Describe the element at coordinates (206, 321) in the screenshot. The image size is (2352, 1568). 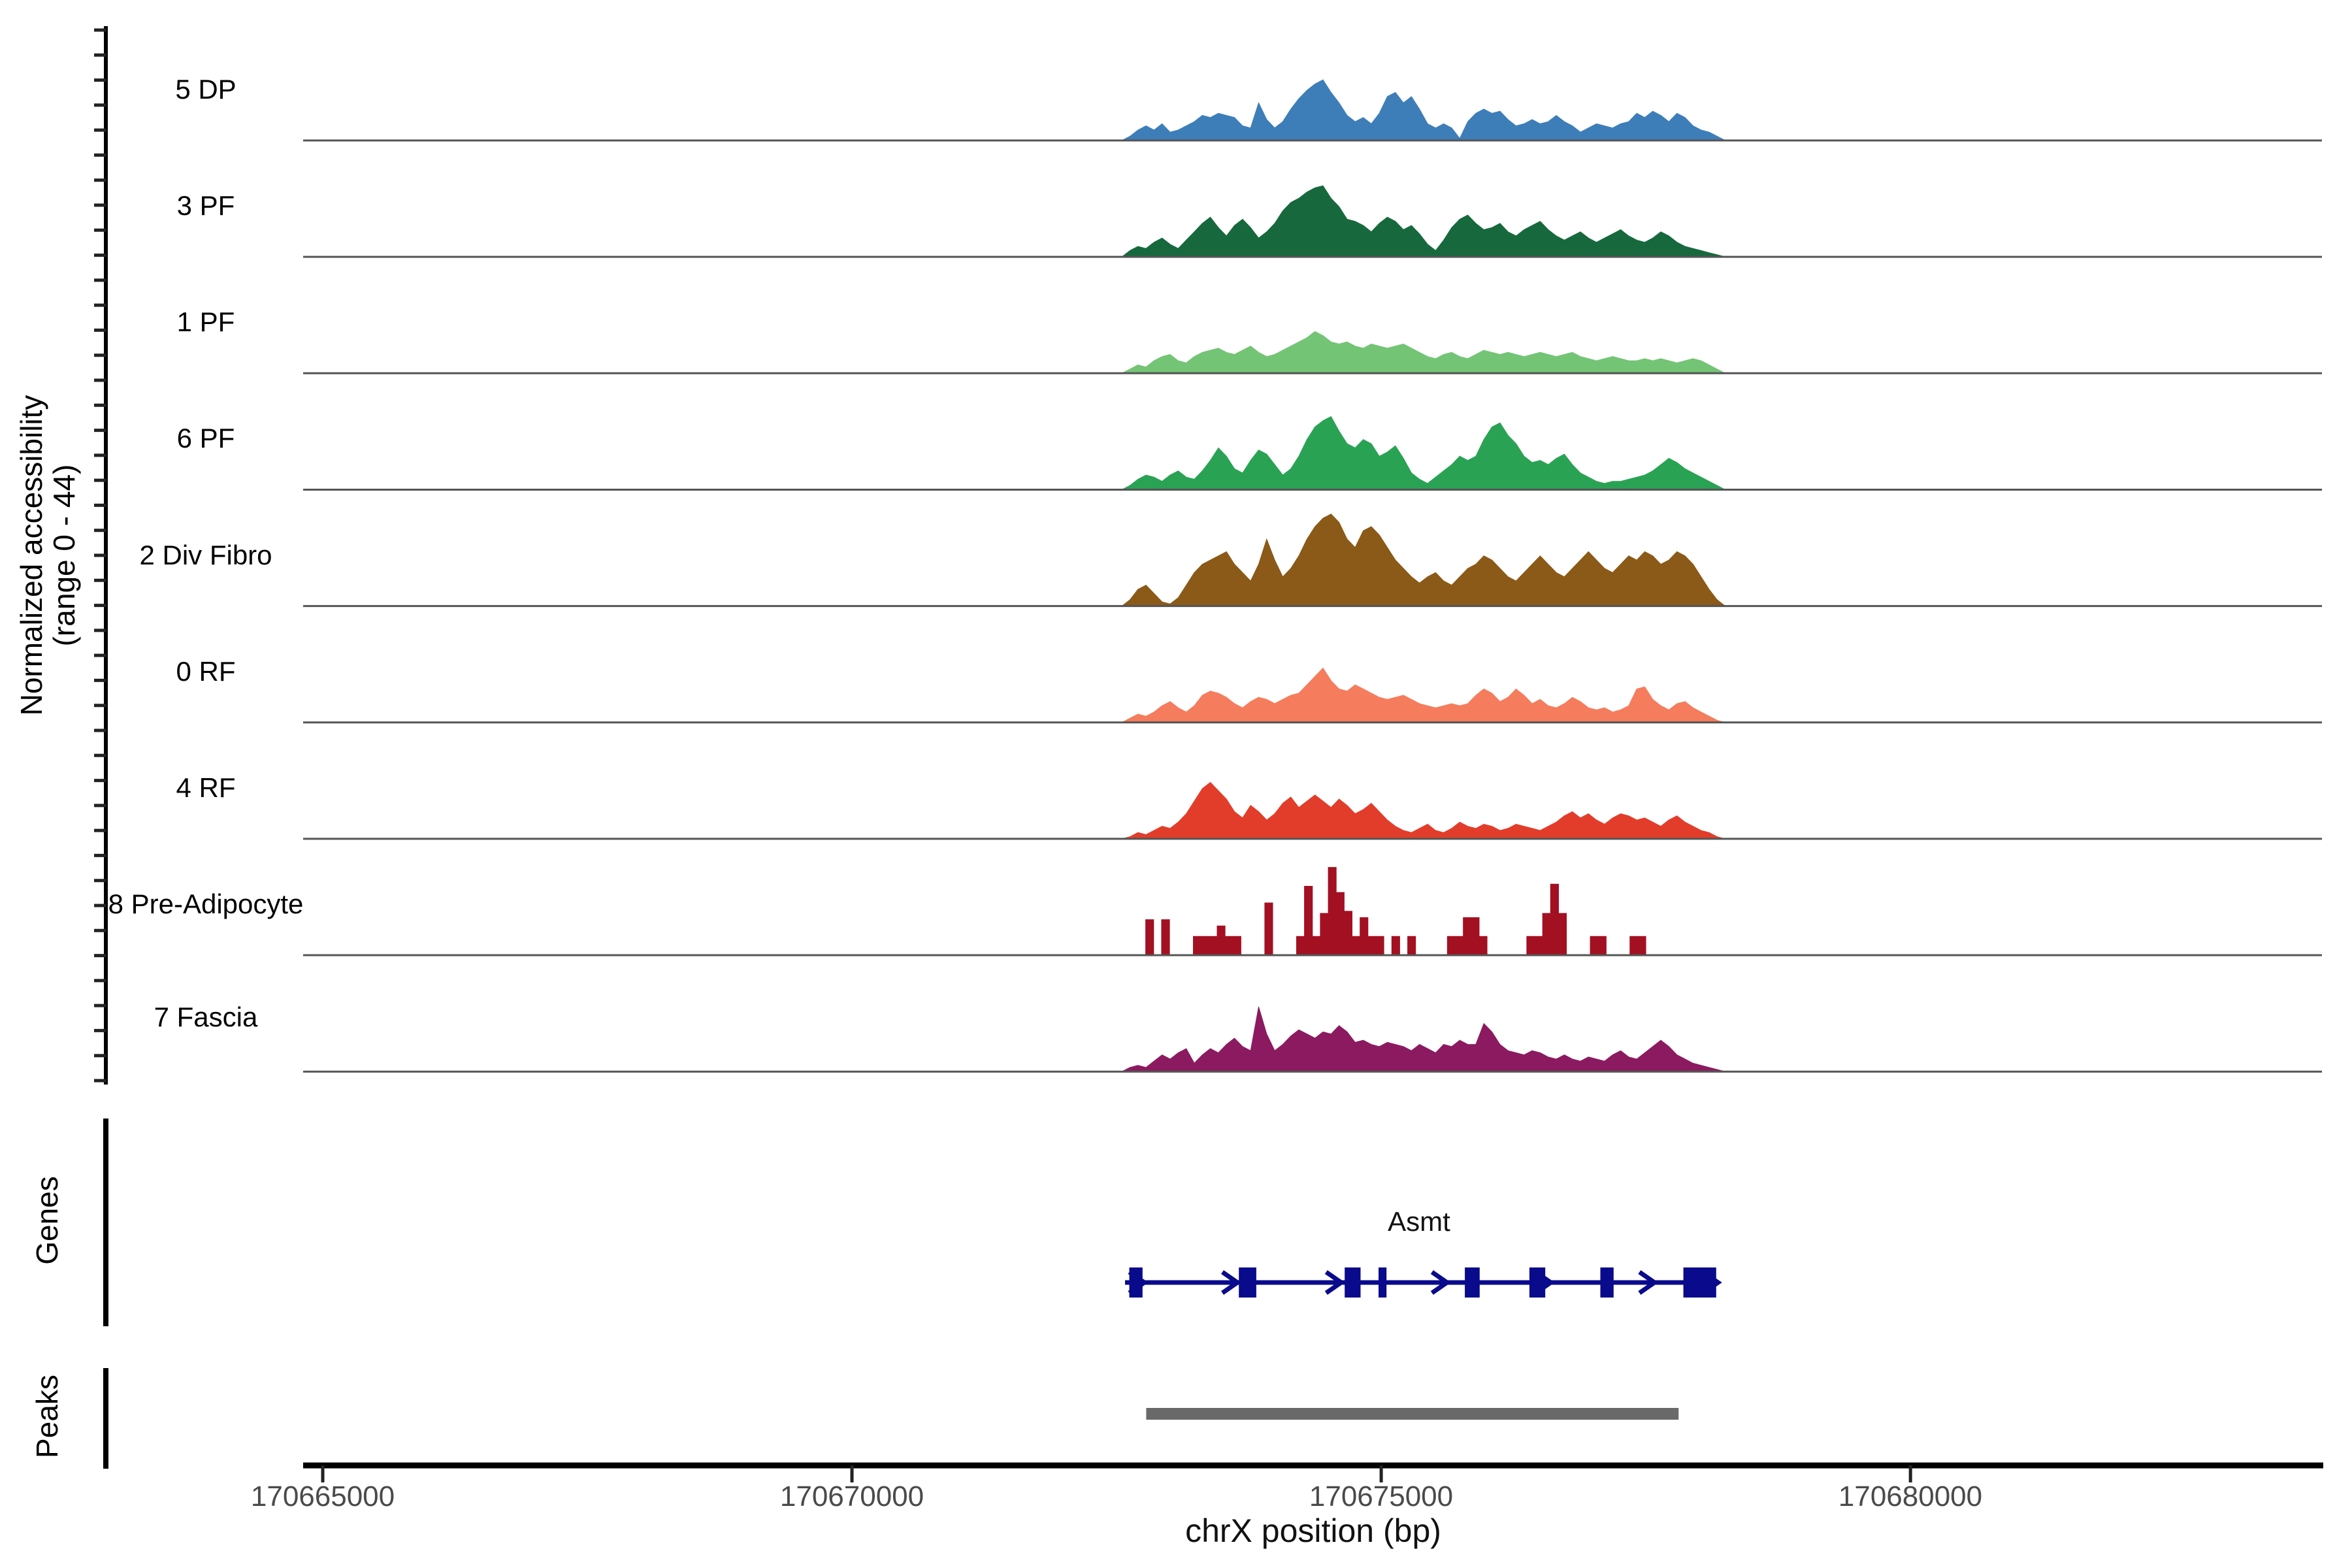
I see `track-label-1pf: 1 PF` at that location.